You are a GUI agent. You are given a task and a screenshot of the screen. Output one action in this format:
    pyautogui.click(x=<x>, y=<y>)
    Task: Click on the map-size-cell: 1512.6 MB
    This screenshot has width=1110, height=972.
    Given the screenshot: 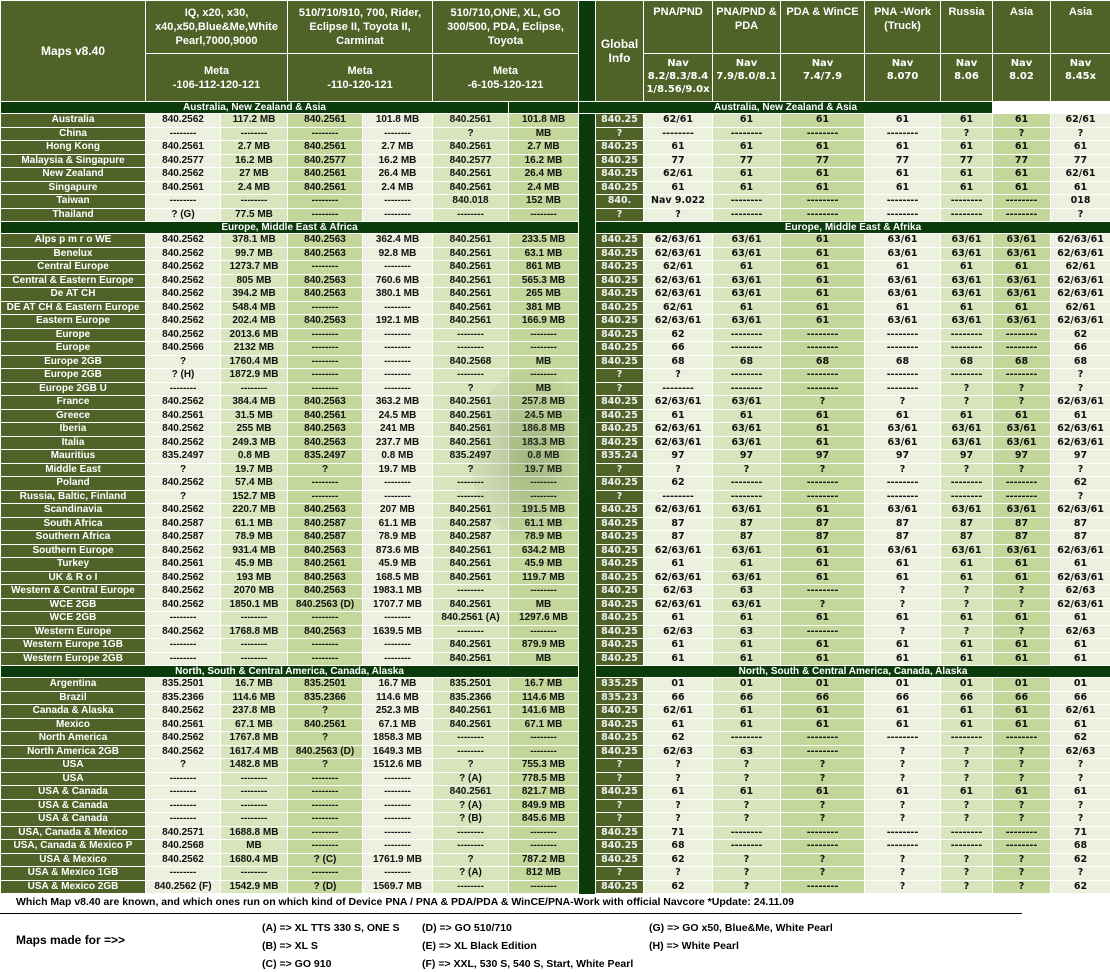 What is the action you would take?
    pyautogui.click(x=397, y=765)
    